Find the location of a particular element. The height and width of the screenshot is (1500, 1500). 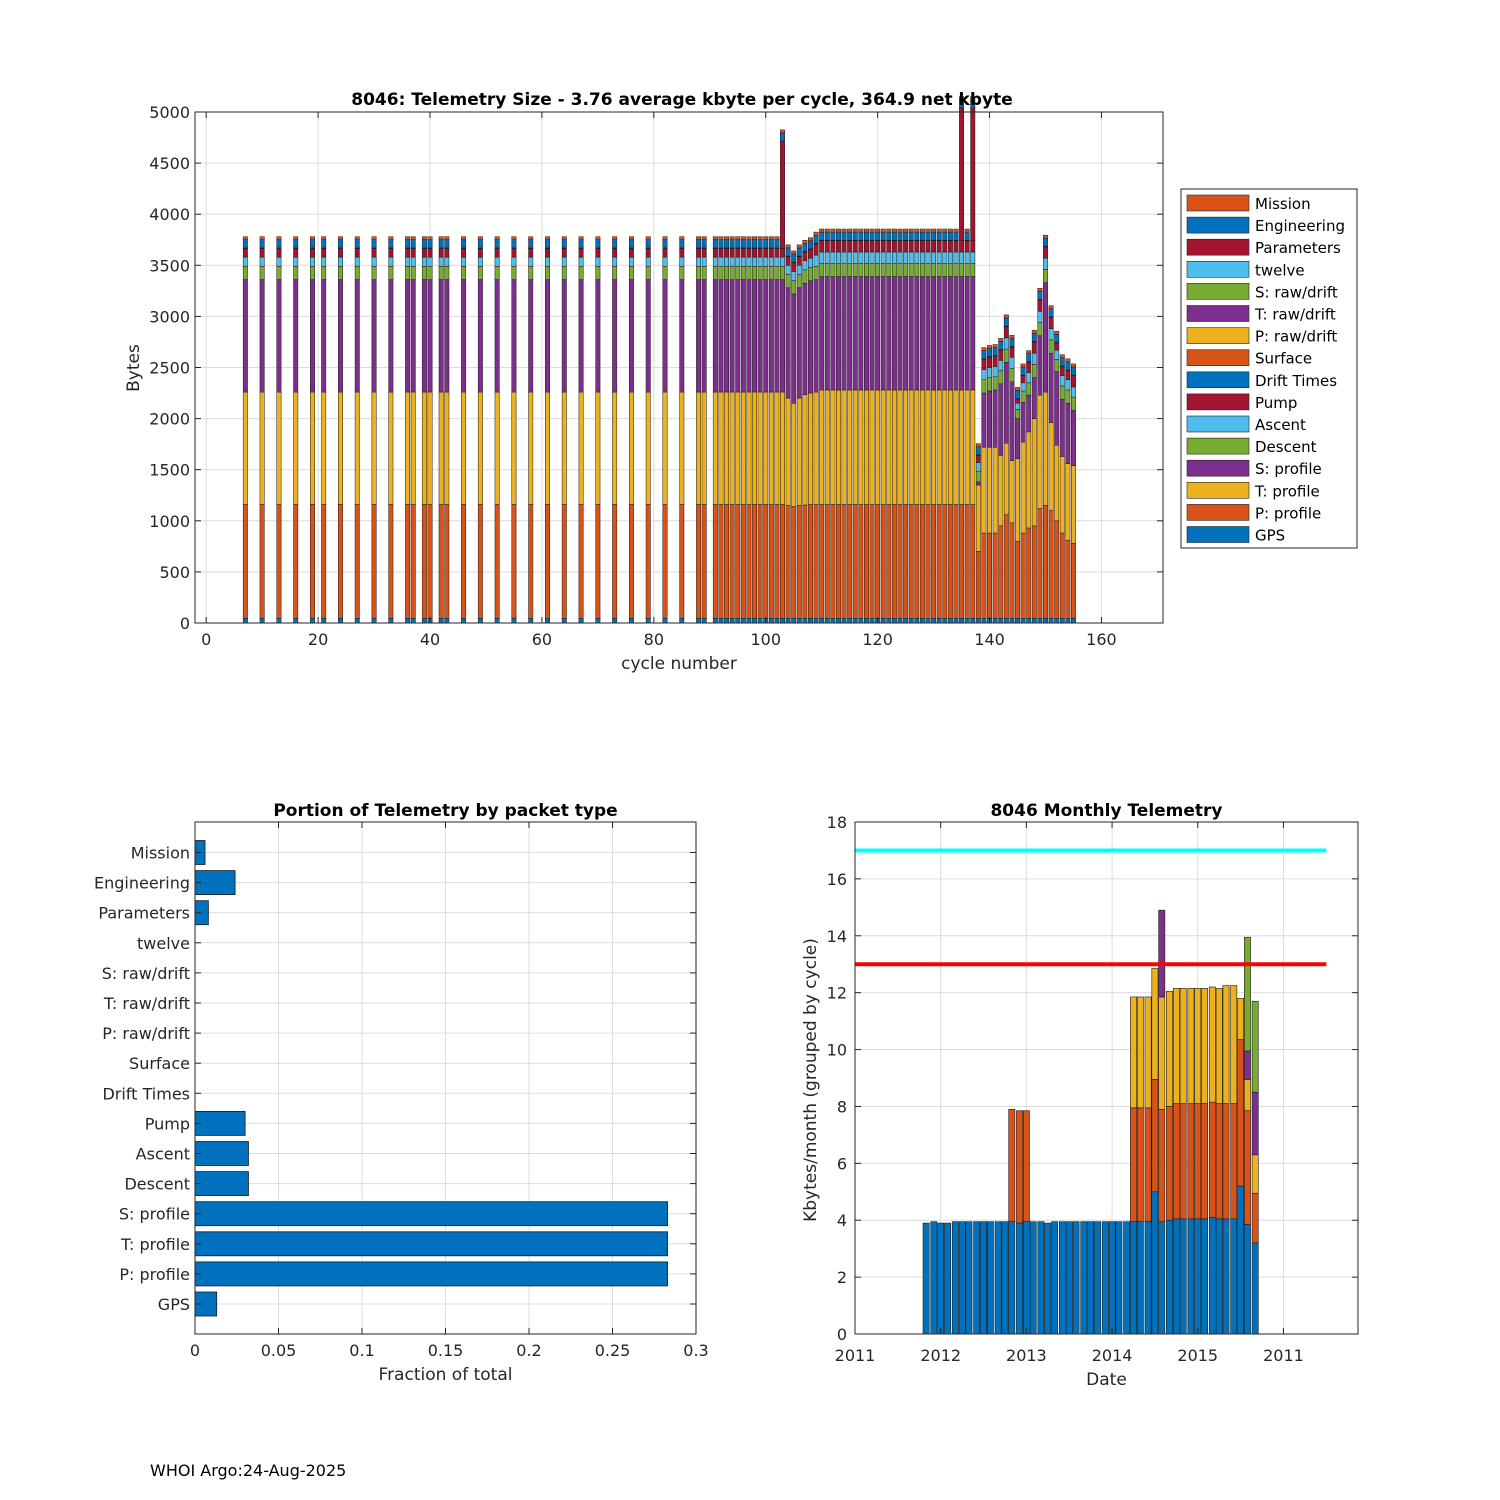

y-tick-label: 5000 is located at coordinates (169, 112).